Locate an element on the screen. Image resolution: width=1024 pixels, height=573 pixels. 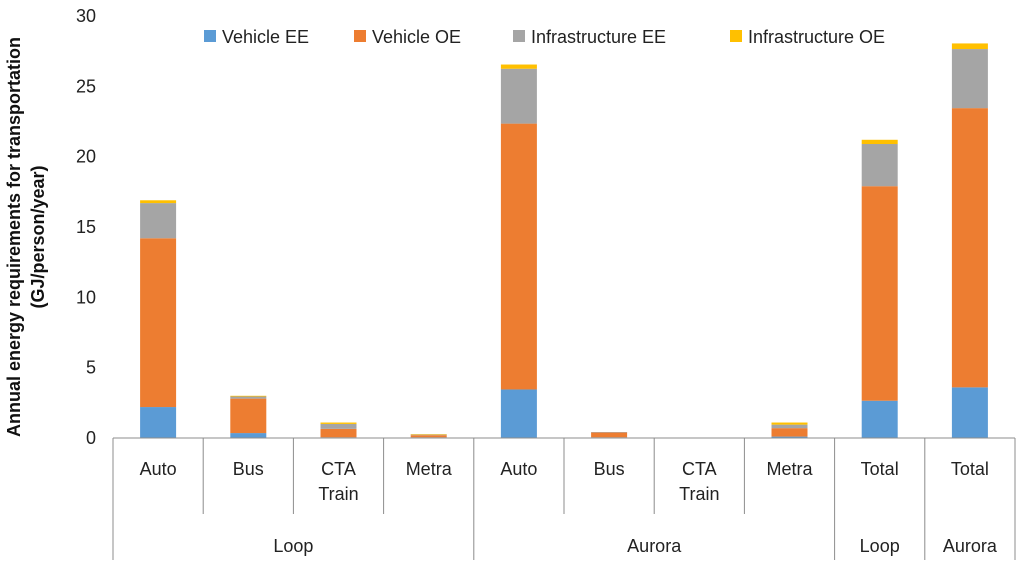
legend-label: Vehicle OE is located at coordinates (416, 37).